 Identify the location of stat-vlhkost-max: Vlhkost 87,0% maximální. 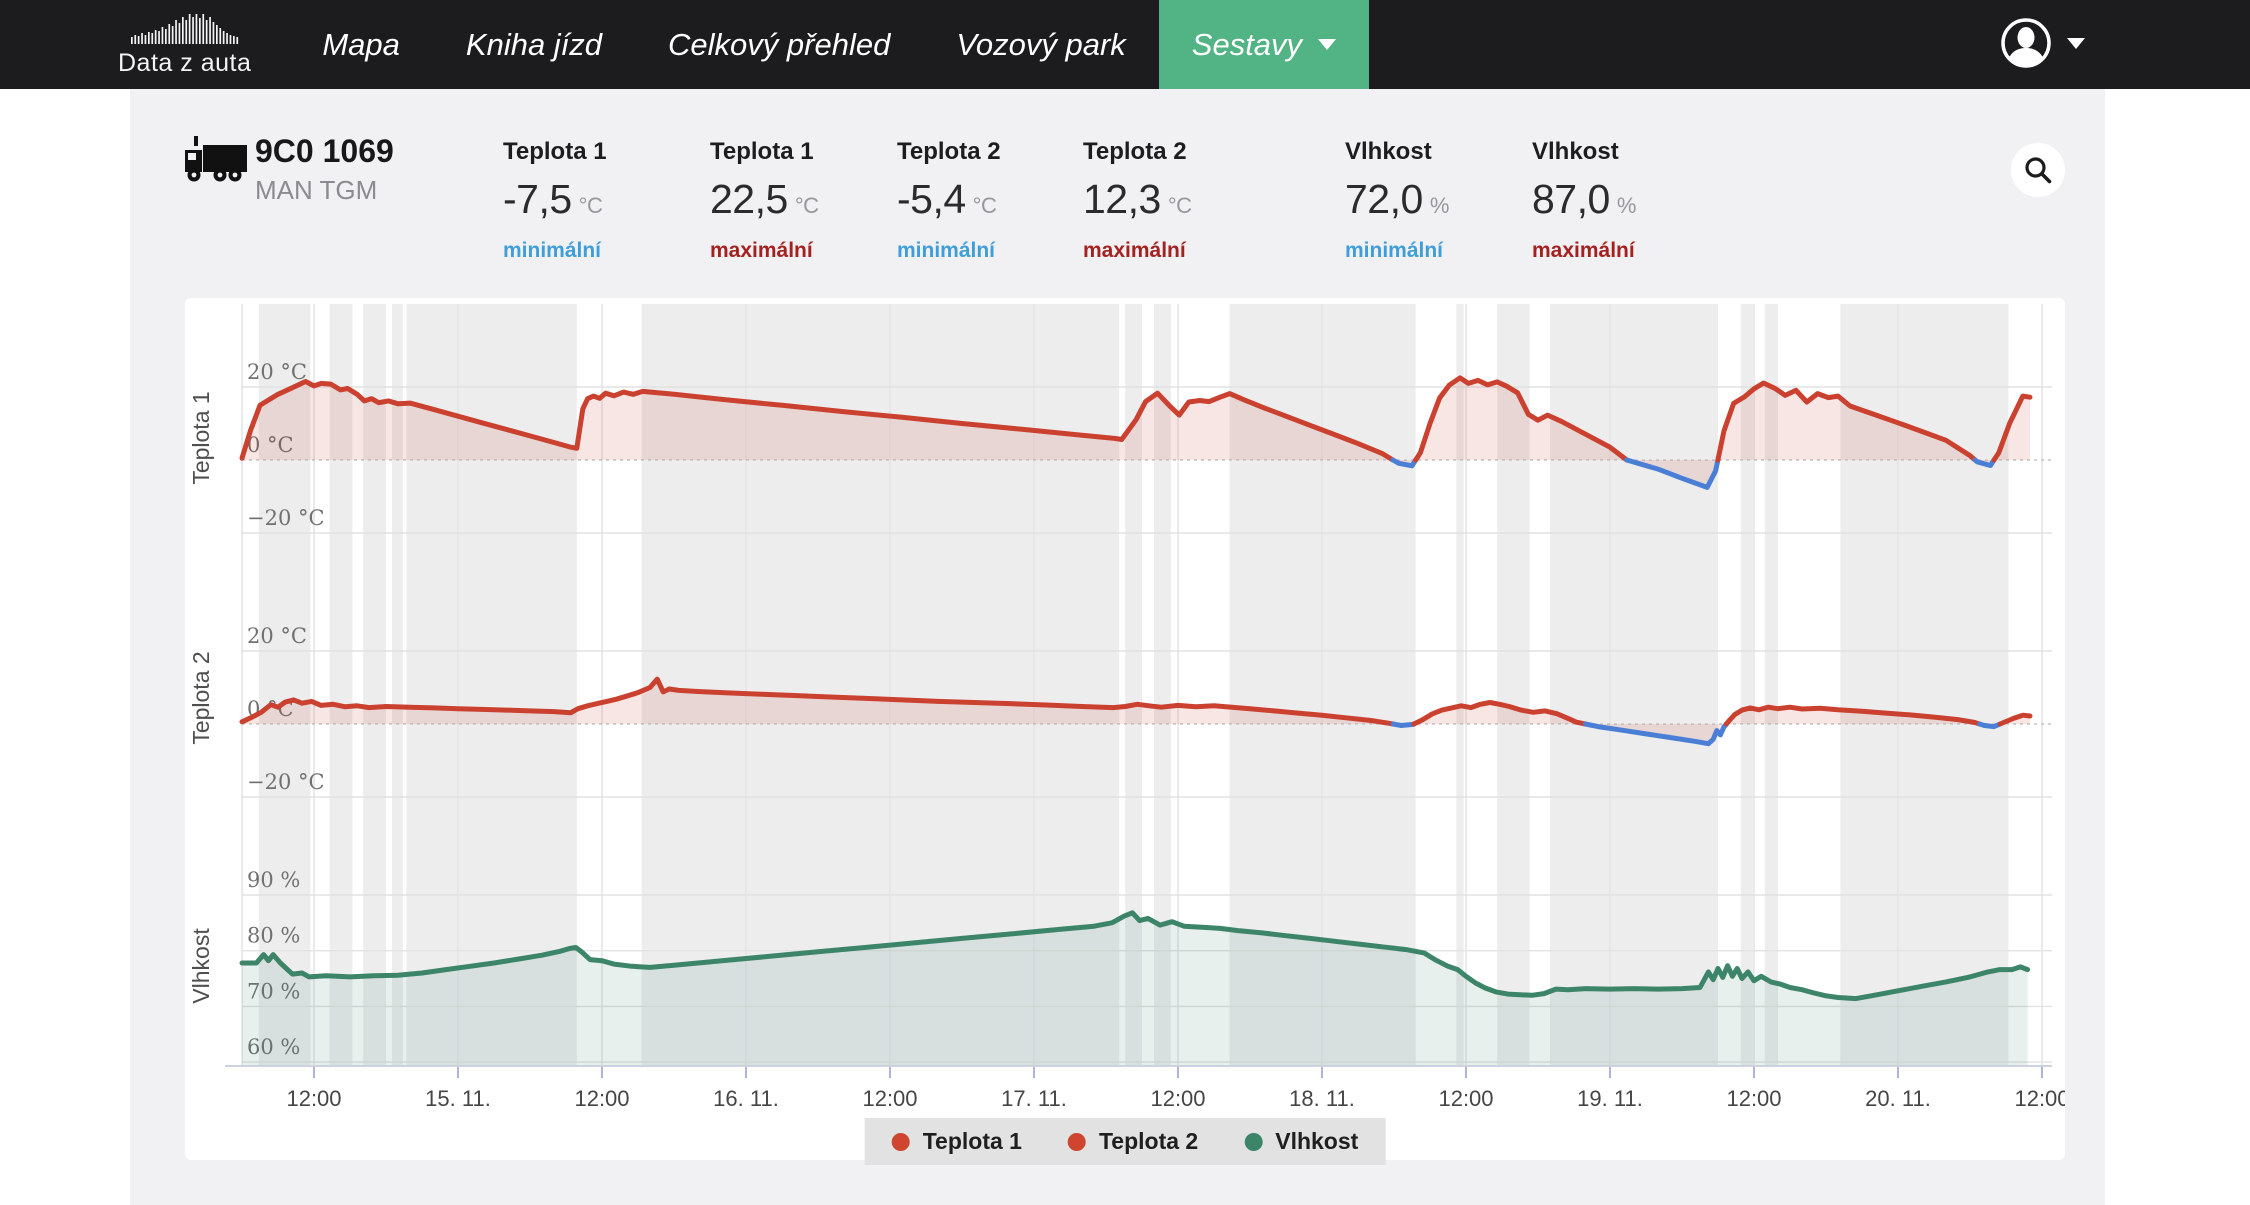
(1632, 200).